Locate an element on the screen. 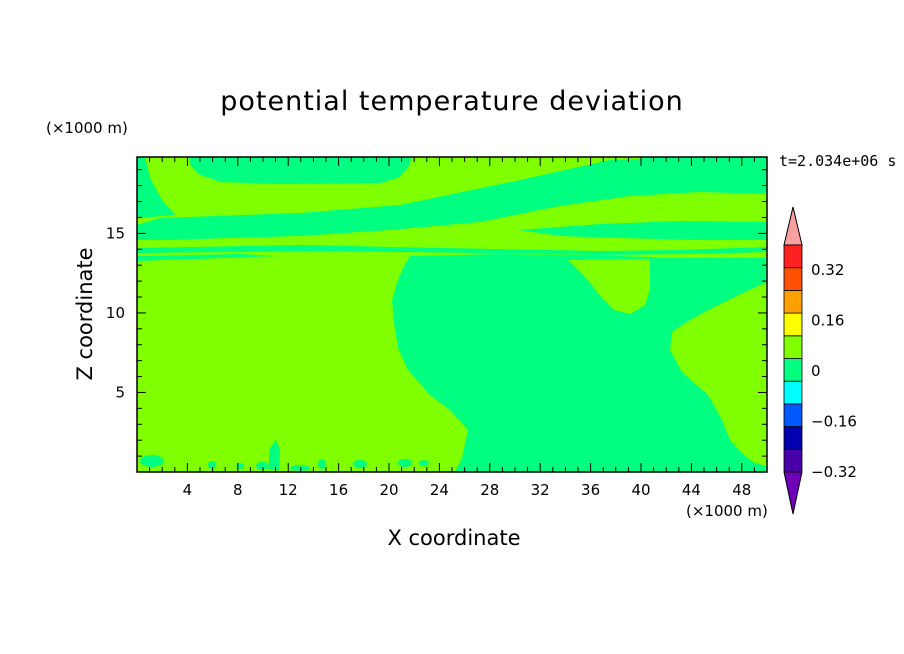 This screenshot has width=904, height=654. colorbar-label: 0 is located at coordinates (816, 371).